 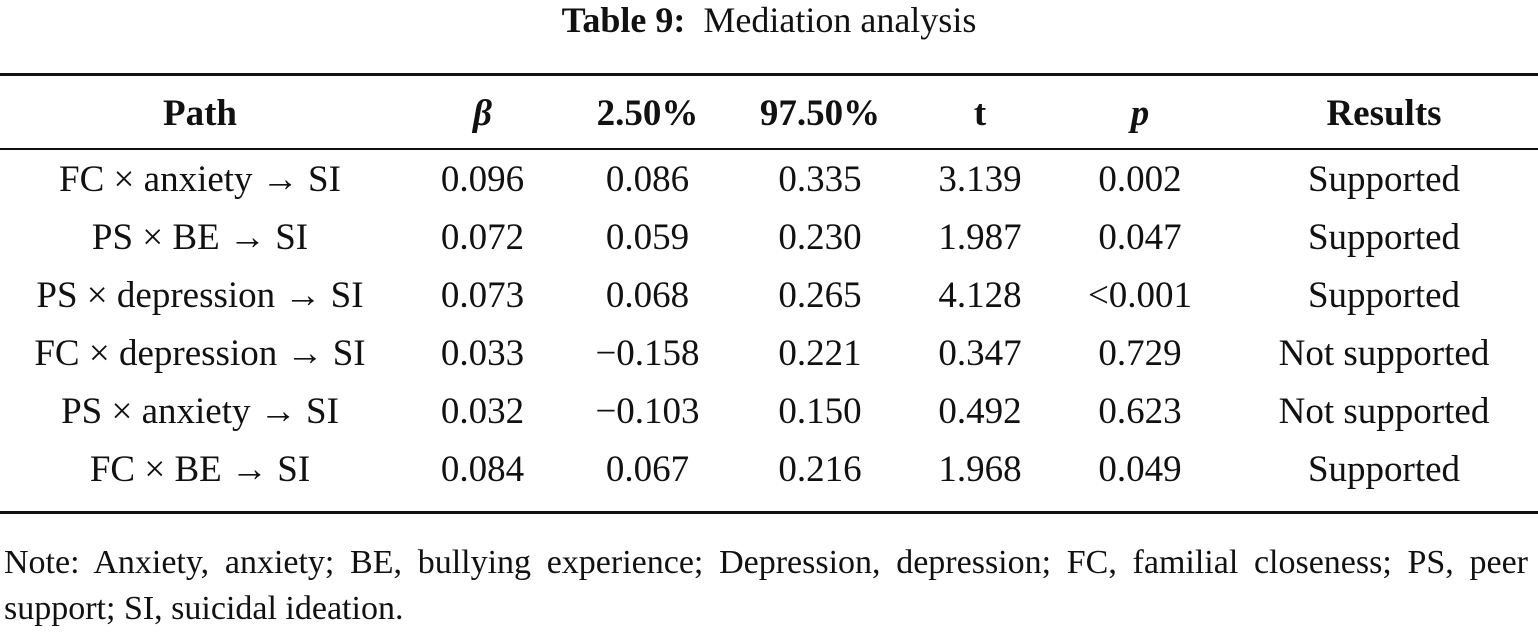 What do you see at coordinates (200, 237) in the screenshot?
I see `path-cell: PS × BE → SI` at bounding box center [200, 237].